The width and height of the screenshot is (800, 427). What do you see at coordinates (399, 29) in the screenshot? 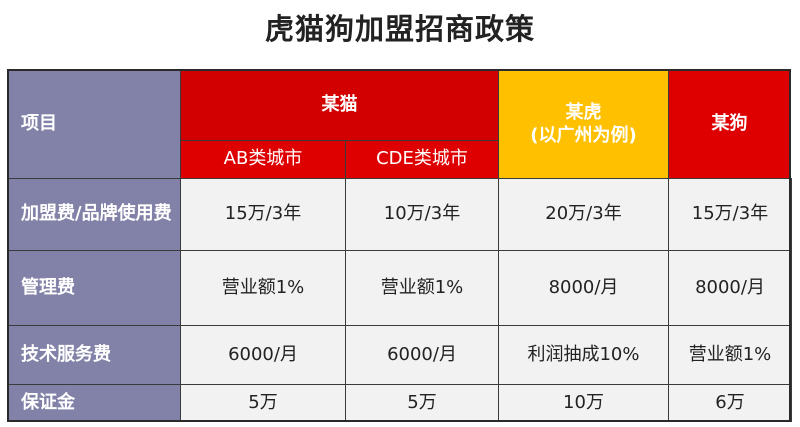
I see `page-title: 虎猫狗加盟招商政策` at bounding box center [399, 29].